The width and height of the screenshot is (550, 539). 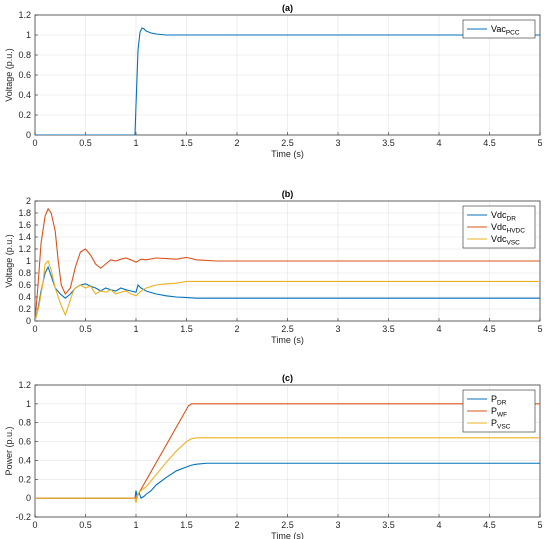 What do you see at coordinates (288, 194) in the screenshot?
I see `chart-title: (b)` at bounding box center [288, 194].